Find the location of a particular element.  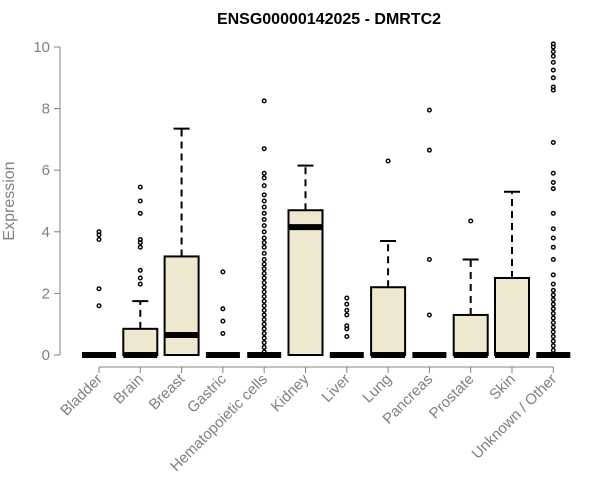

box-liver is located at coordinates (346, 326).